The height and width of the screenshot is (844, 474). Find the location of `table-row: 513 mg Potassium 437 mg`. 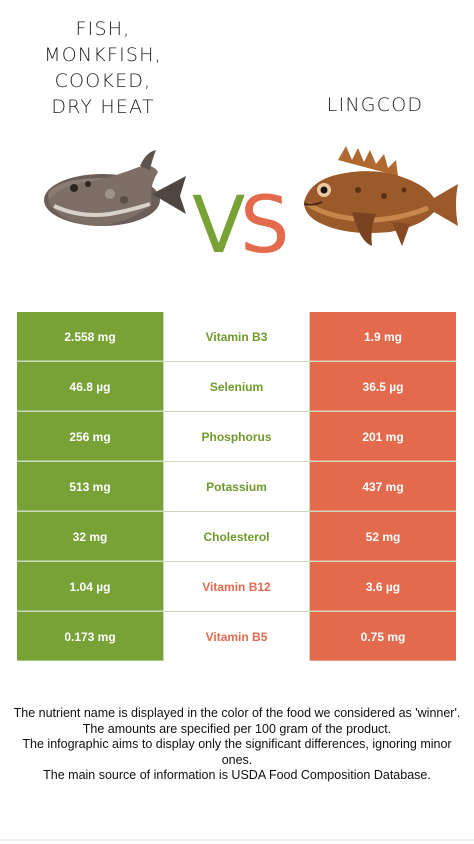

table-row: 513 mg Potassium 437 mg is located at coordinates (236, 487).